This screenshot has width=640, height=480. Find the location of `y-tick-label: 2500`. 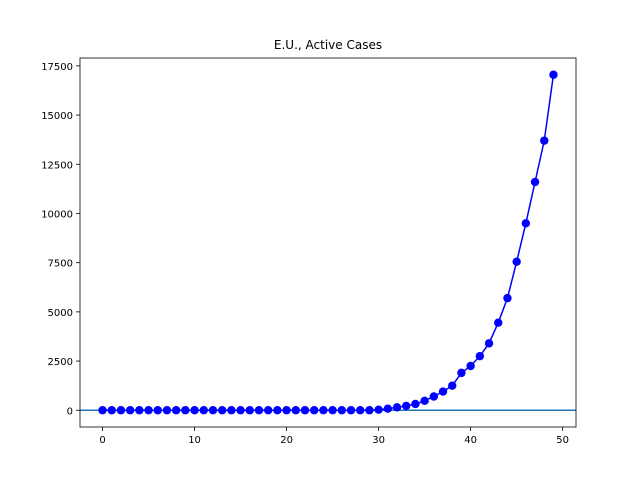

y-tick-label: 2500 is located at coordinates (60, 362).